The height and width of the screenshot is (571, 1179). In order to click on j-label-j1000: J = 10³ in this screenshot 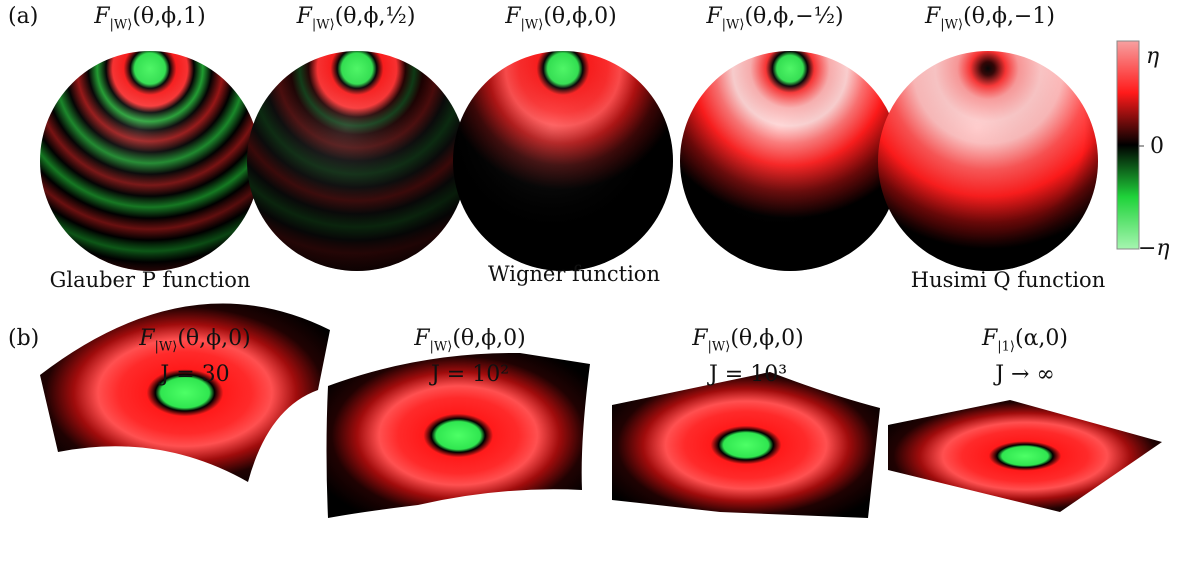, I will do `click(748, 374)`.